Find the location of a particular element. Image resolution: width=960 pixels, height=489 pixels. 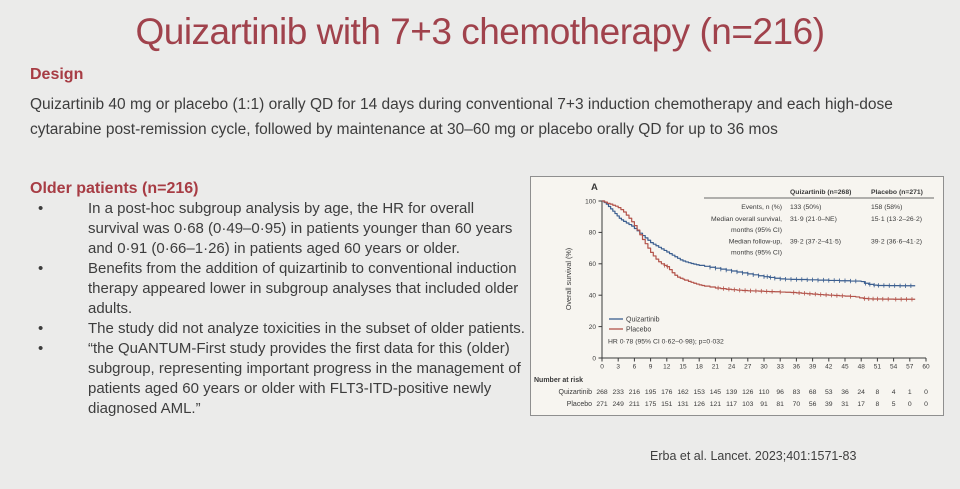

svg-text: 9 is located at coordinates (651, 367).